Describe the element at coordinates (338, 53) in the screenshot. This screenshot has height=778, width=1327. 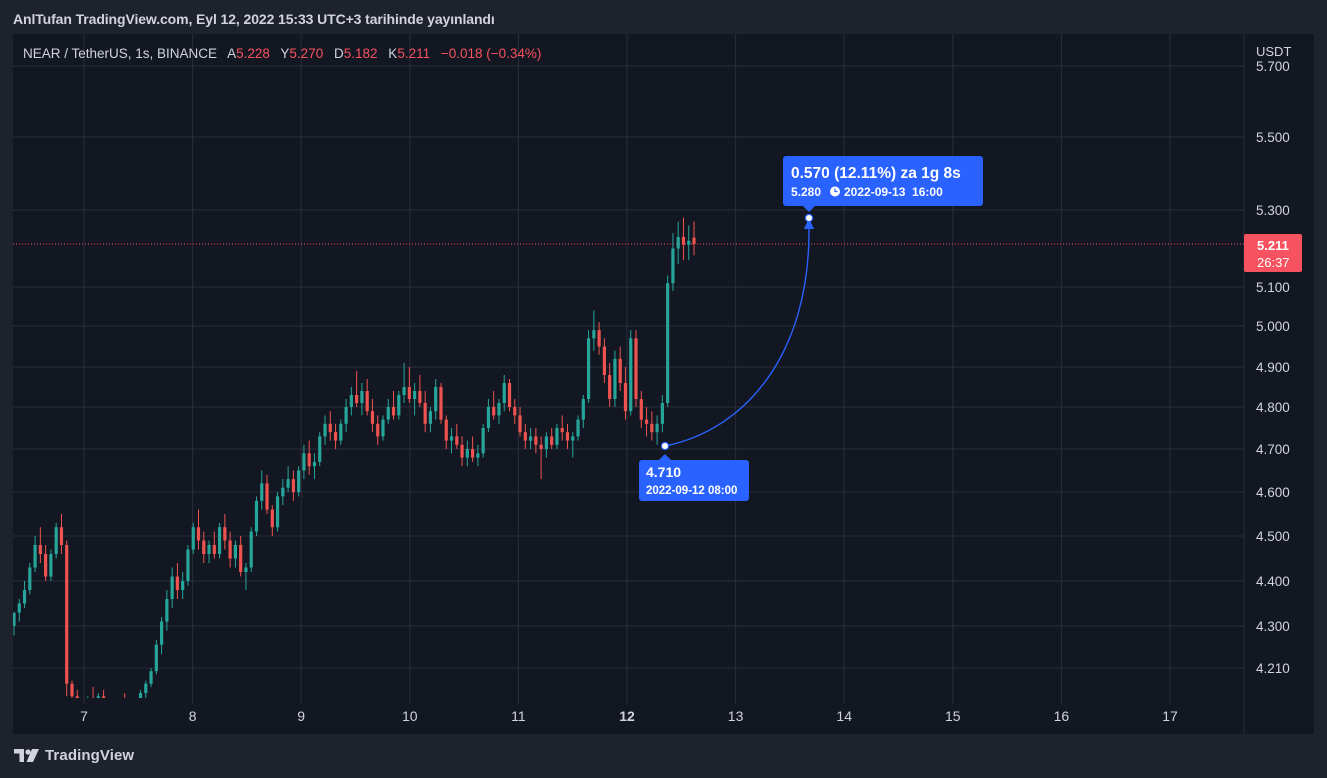
I see `low-label: D` at that location.